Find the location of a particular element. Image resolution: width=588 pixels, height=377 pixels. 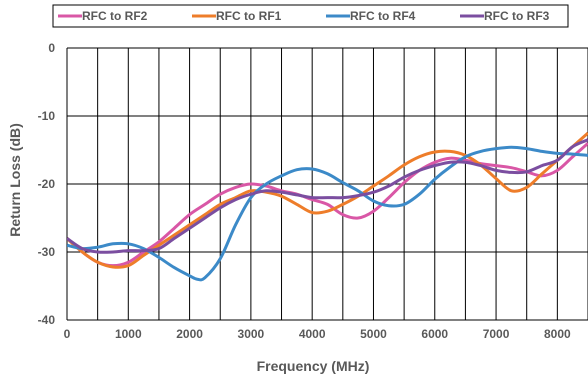

x-tick-label: 5000 is located at coordinates (373, 334).